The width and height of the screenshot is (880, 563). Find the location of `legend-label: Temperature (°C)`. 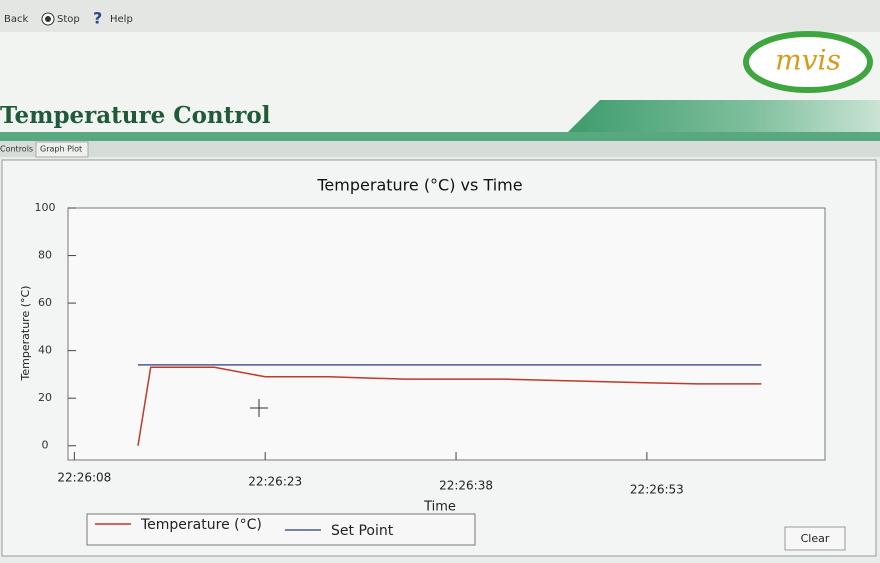

legend-label: Temperature (°C) is located at coordinates (201, 525).